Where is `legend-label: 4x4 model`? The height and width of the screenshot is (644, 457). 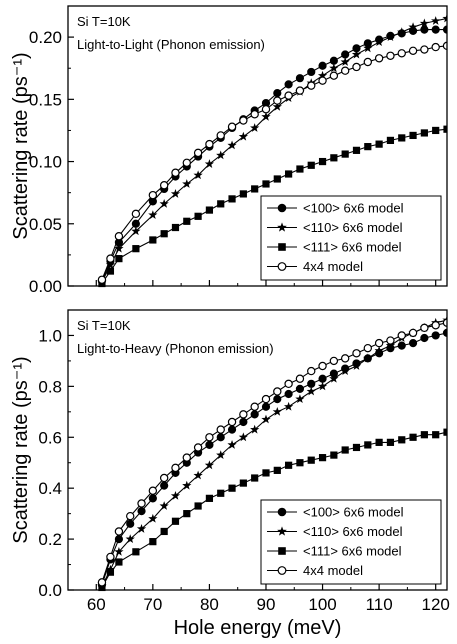 legend-label: 4x4 model is located at coordinates (333, 266).